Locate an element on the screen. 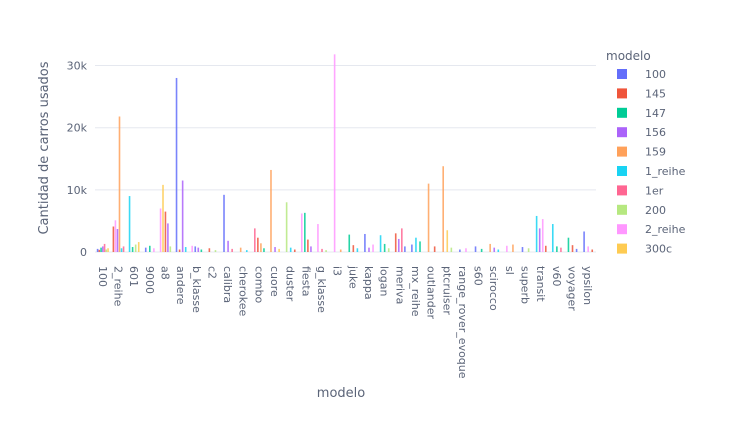 This screenshot has height=430, width=730. legend-item: 156 is located at coordinates (641, 132).